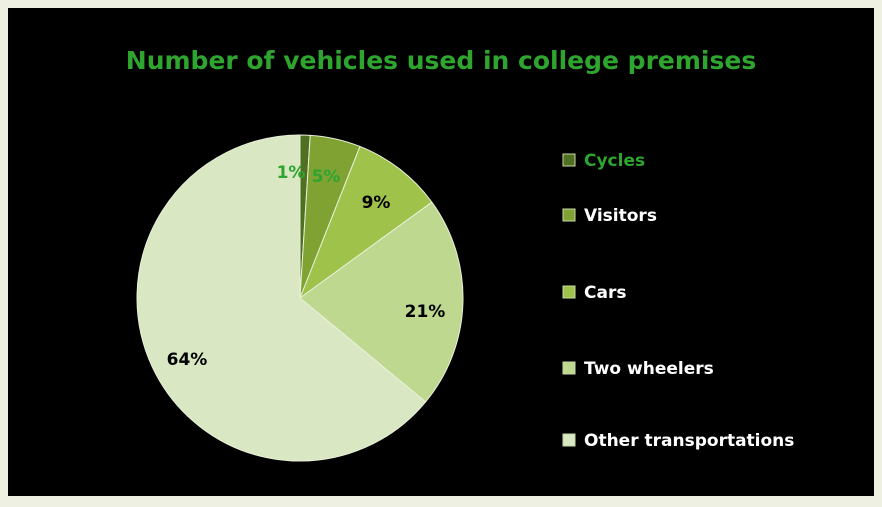  What do you see at coordinates (187, 360) in the screenshot?
I see `data-label: 64%` at bounding box center [187, 360].